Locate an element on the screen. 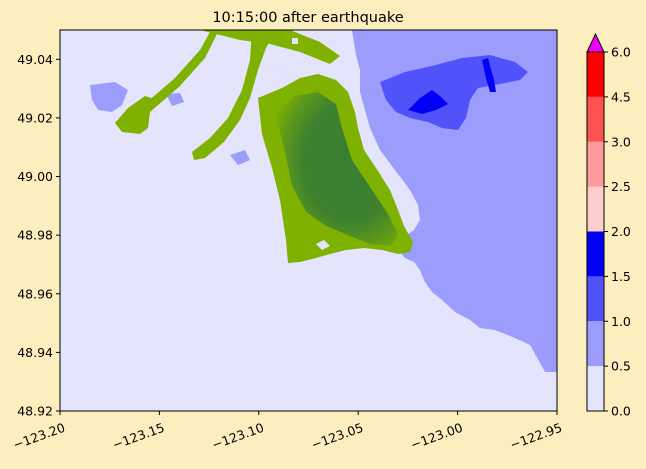 The height and width of the screenshot is (469, 646). inlet-south is located at coordinates (323, 245).